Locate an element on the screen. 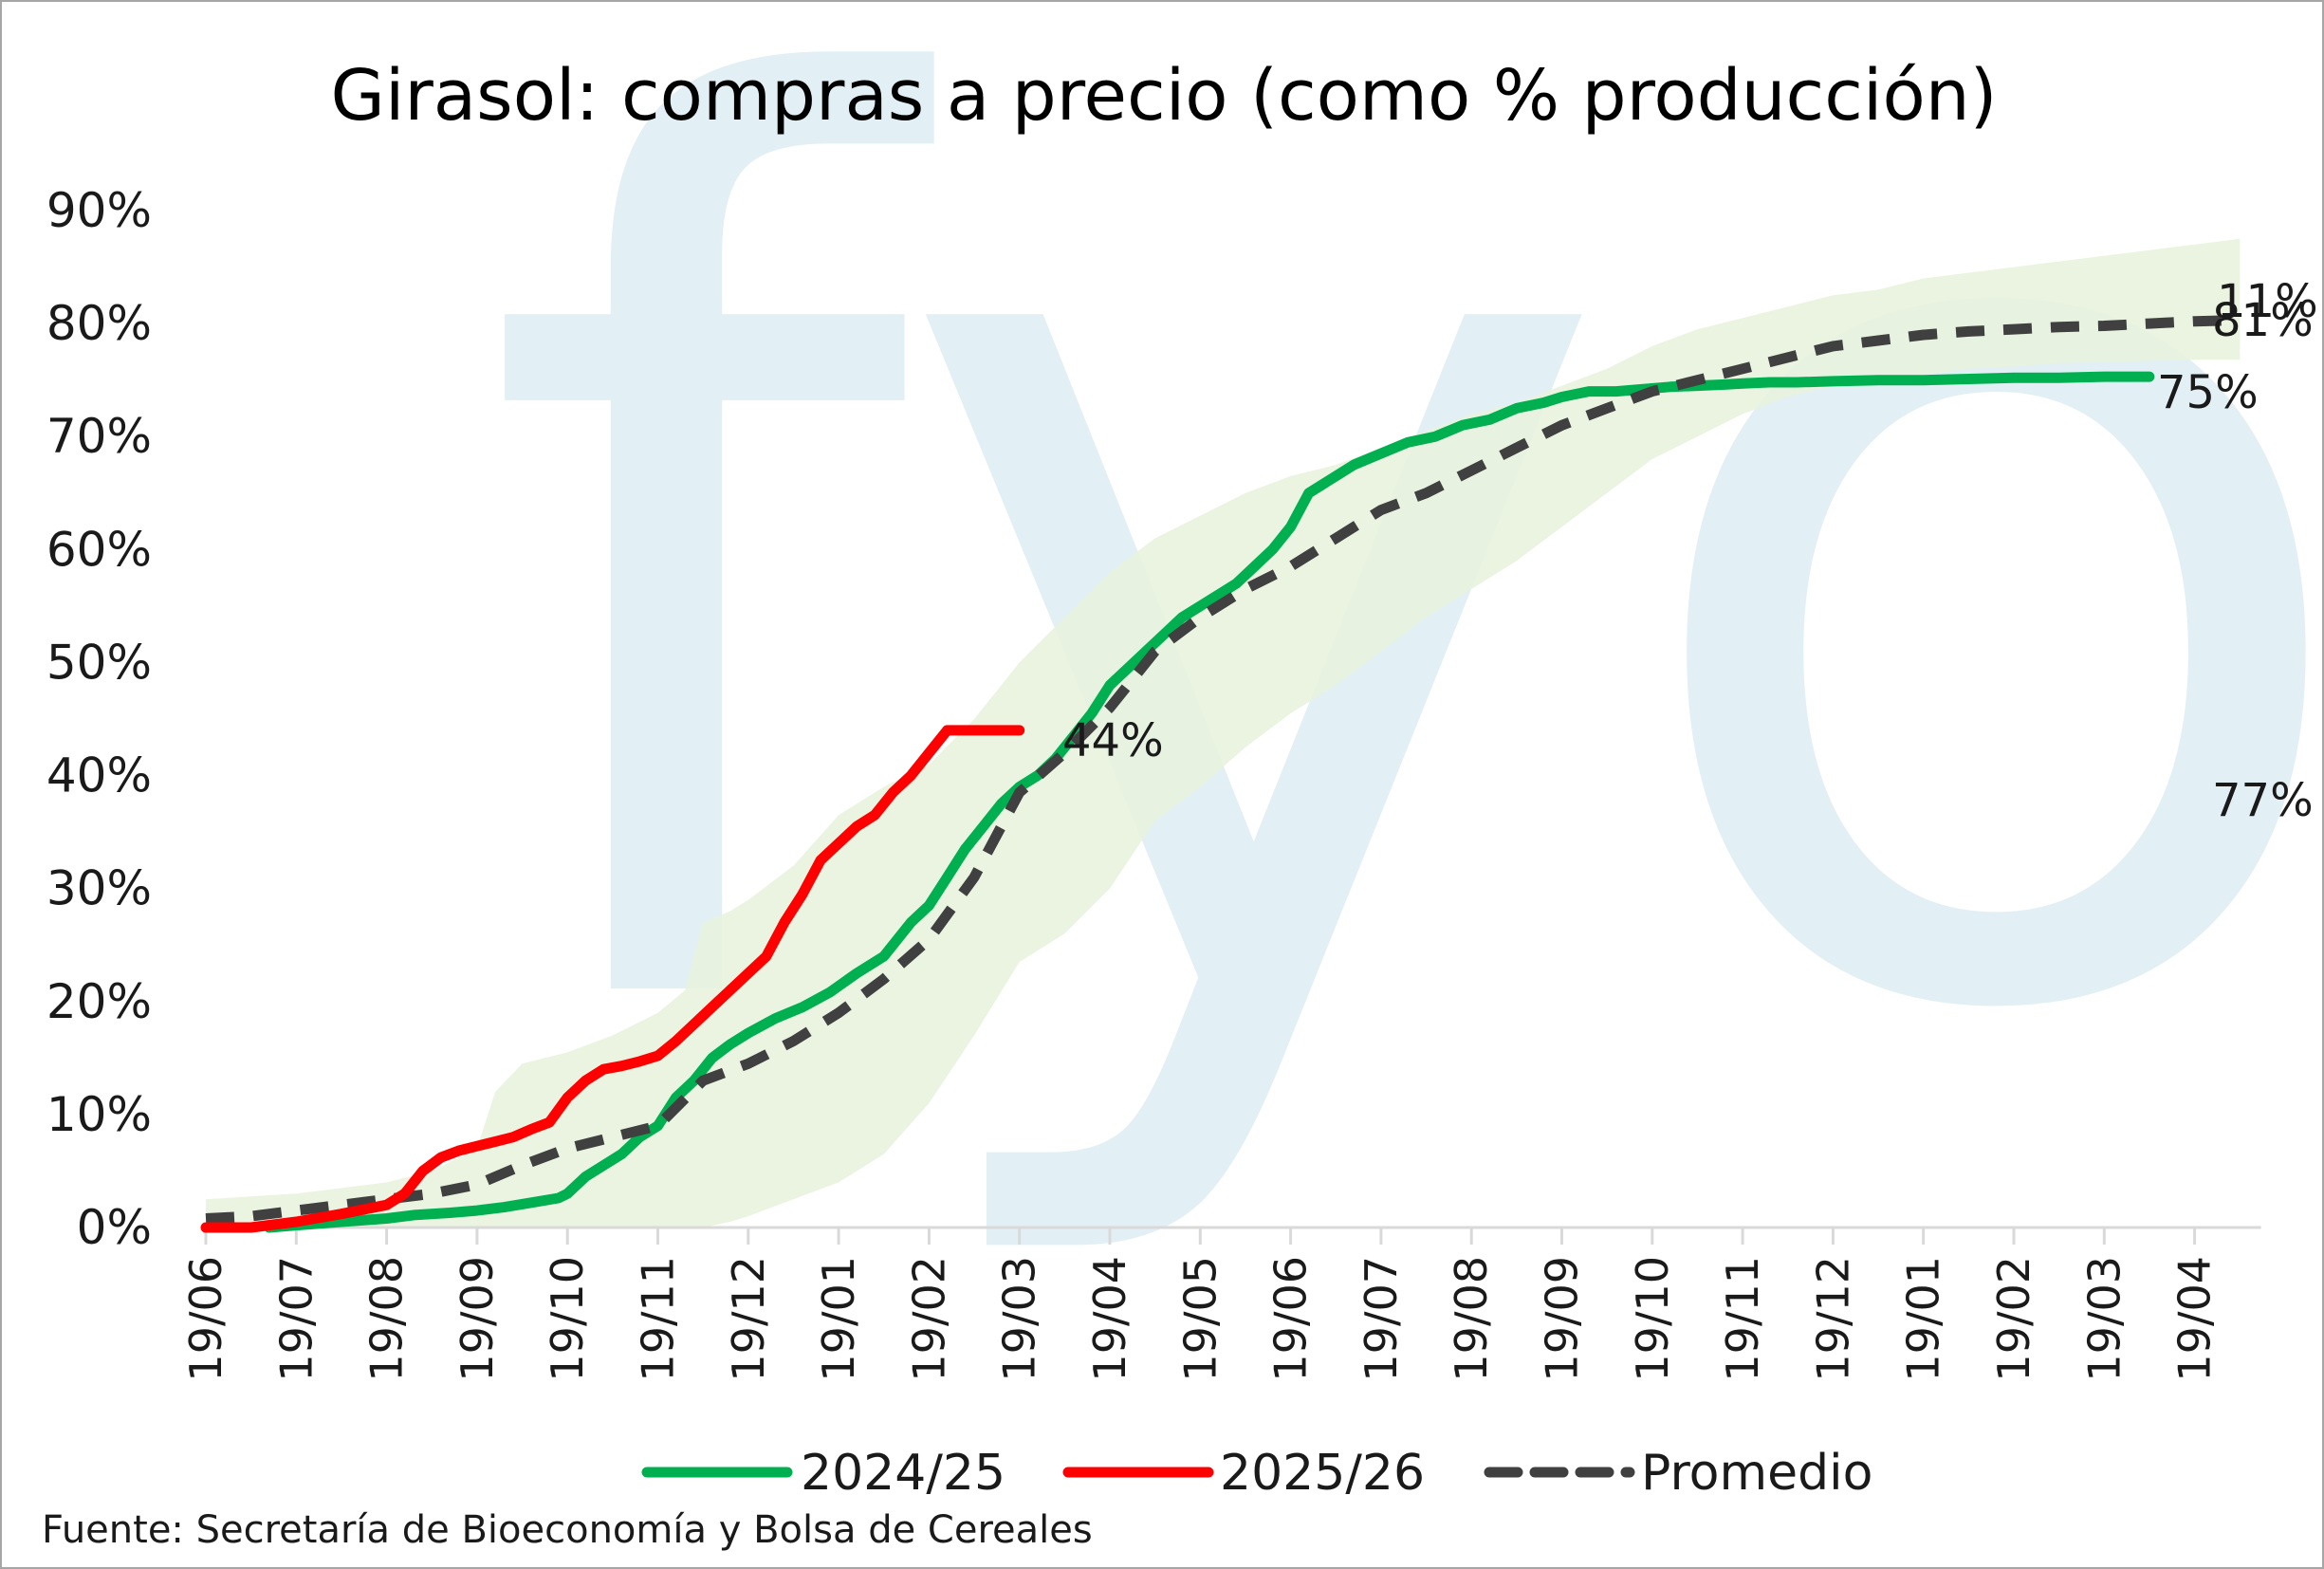 The image size is (2324, 1569). legend: 2024/25 2025/26 Promedio is located at coordinates (1256, 1473).